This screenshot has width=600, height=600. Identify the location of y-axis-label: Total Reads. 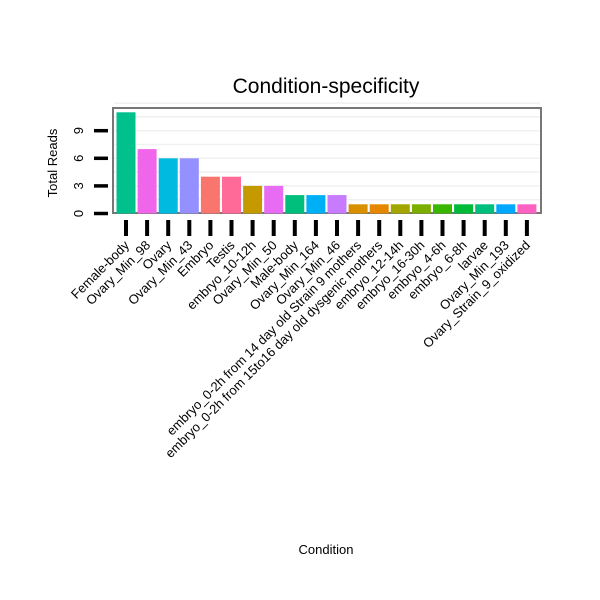
(52, 162).